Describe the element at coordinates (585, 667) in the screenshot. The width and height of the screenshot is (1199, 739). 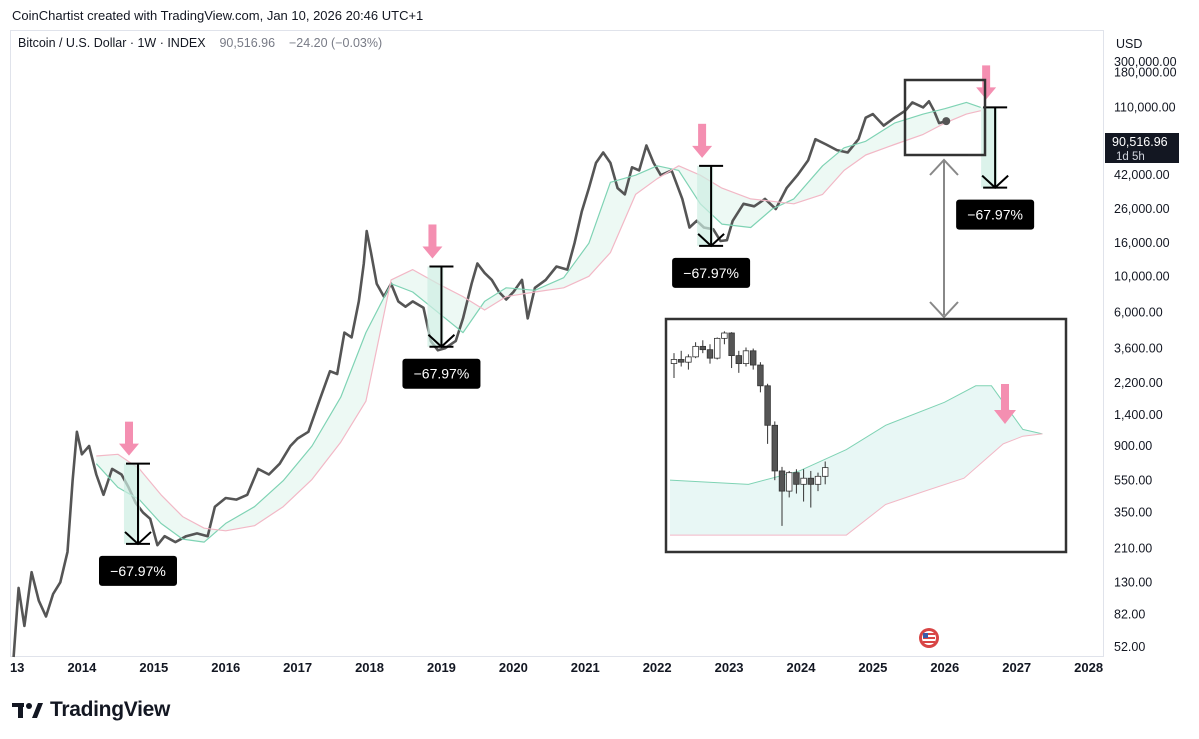
I see `x-tick-label: 2021` at that location.